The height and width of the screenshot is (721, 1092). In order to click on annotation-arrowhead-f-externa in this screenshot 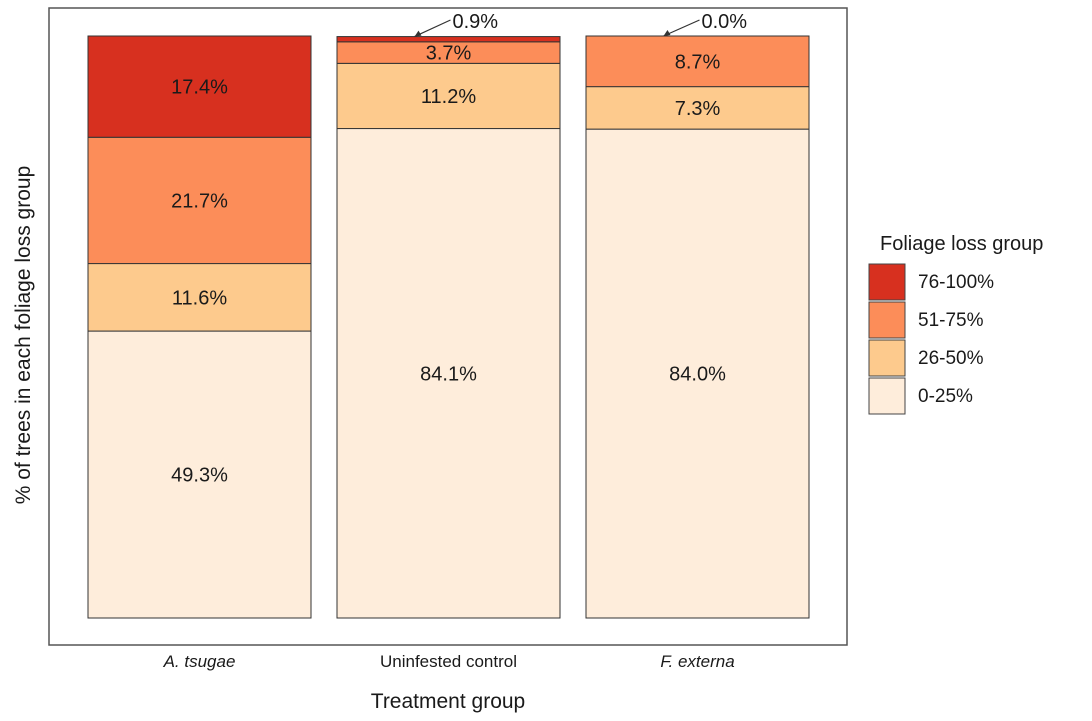, I will do `click(667, 33)`.